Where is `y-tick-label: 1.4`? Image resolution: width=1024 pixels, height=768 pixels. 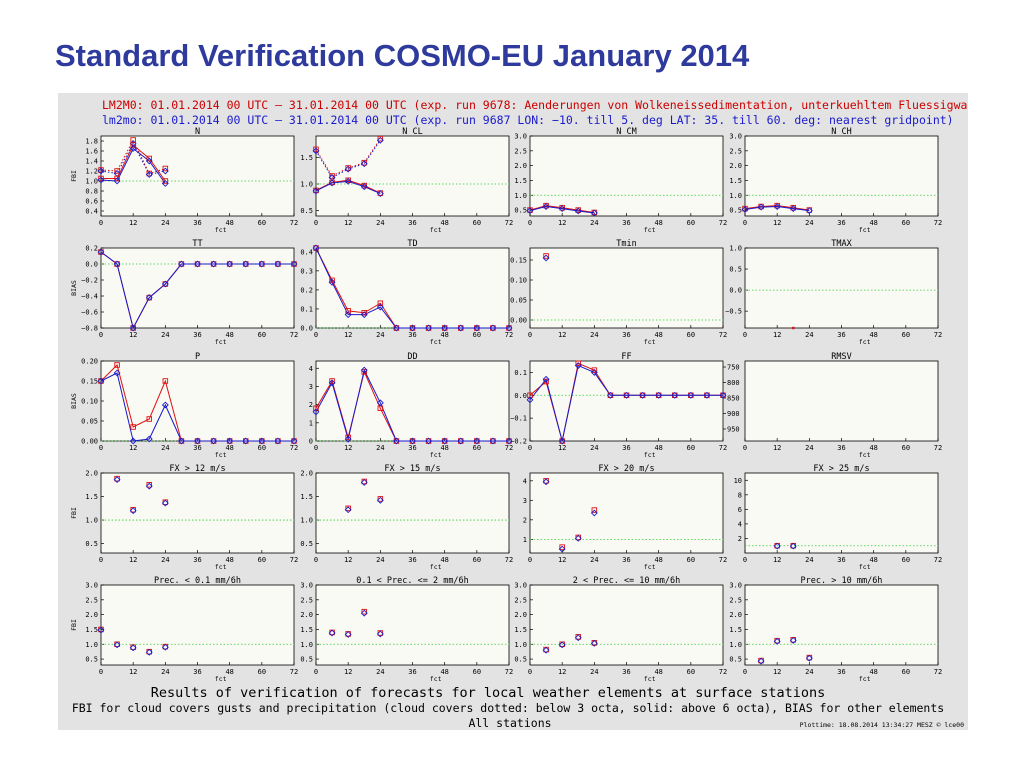 y-tick-label: 1.4 is located at coordinates (91, 162).